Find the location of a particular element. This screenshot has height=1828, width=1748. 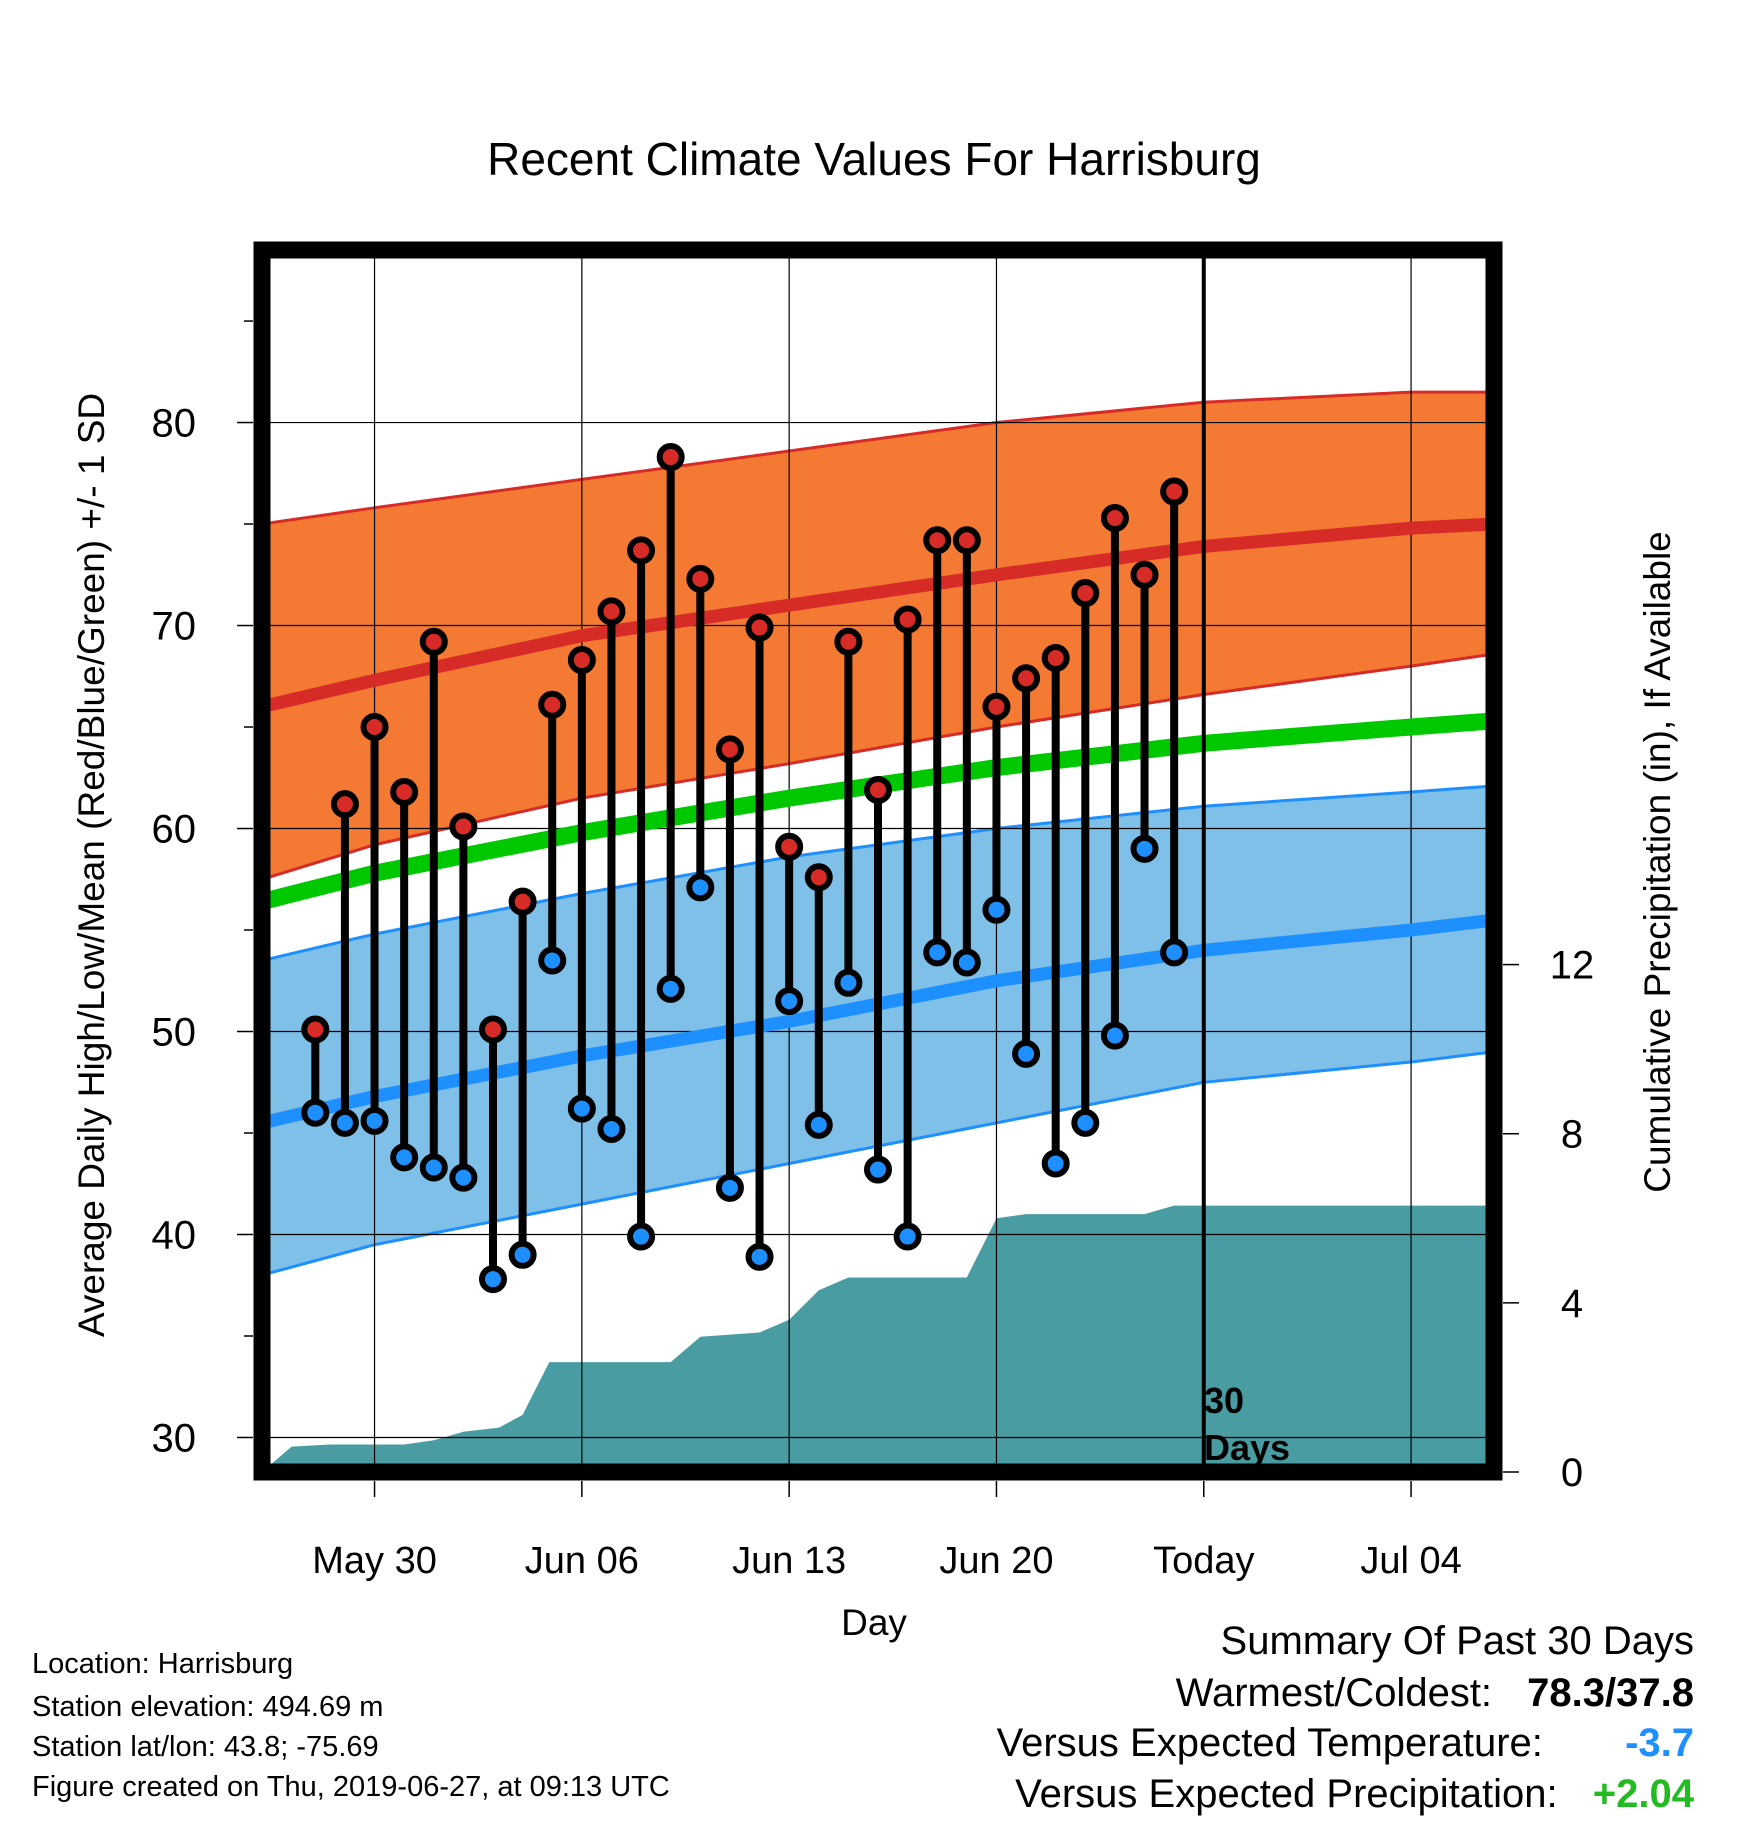

warm-cold-value: 78.3/37.8 is located at coordinates (1610, 1693).